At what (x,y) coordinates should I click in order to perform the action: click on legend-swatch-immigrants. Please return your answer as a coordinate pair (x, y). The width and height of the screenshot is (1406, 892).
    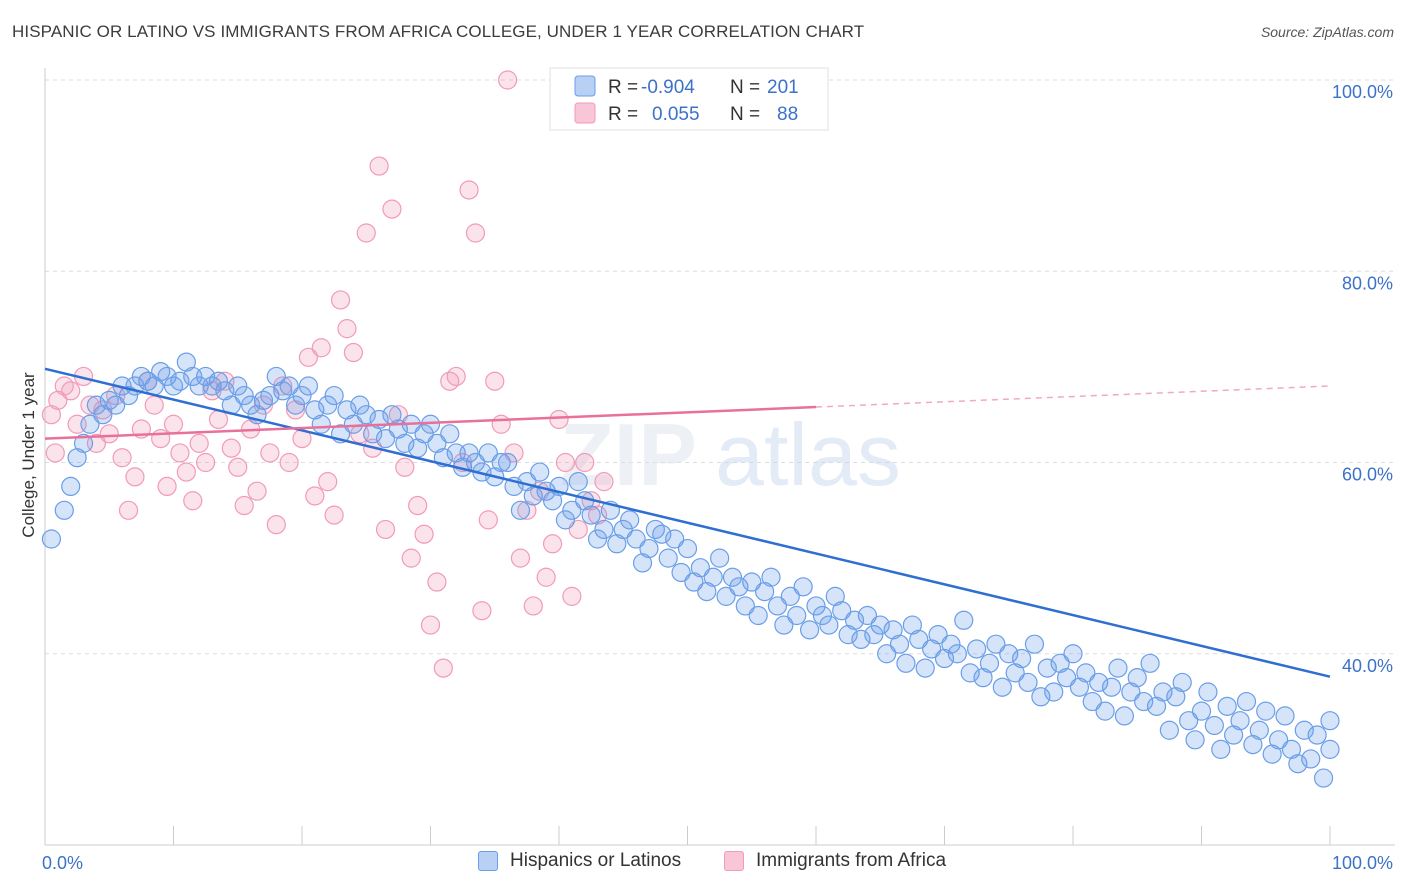
    Looking at the image, I should click on (734, 861).